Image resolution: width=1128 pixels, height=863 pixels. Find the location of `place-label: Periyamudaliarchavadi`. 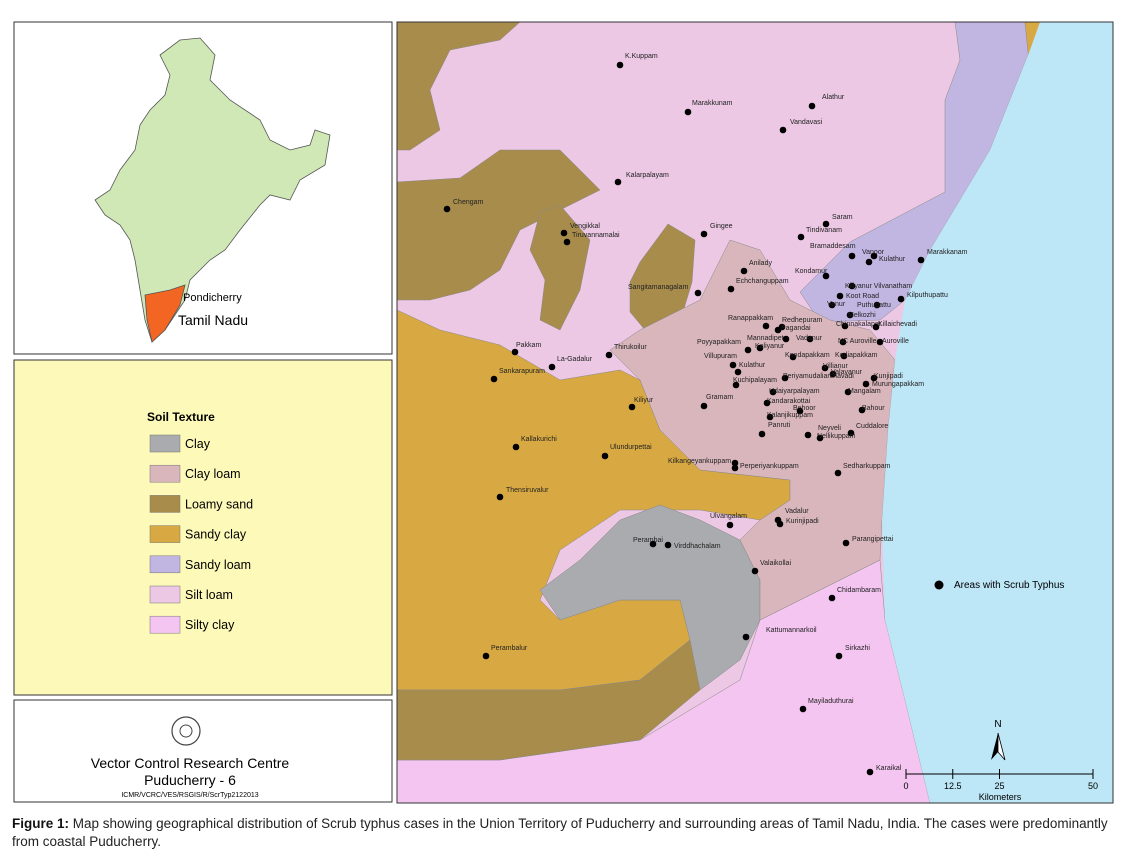

place-label: Periyamudaliarchavadi is located at coordinates (818, 376).